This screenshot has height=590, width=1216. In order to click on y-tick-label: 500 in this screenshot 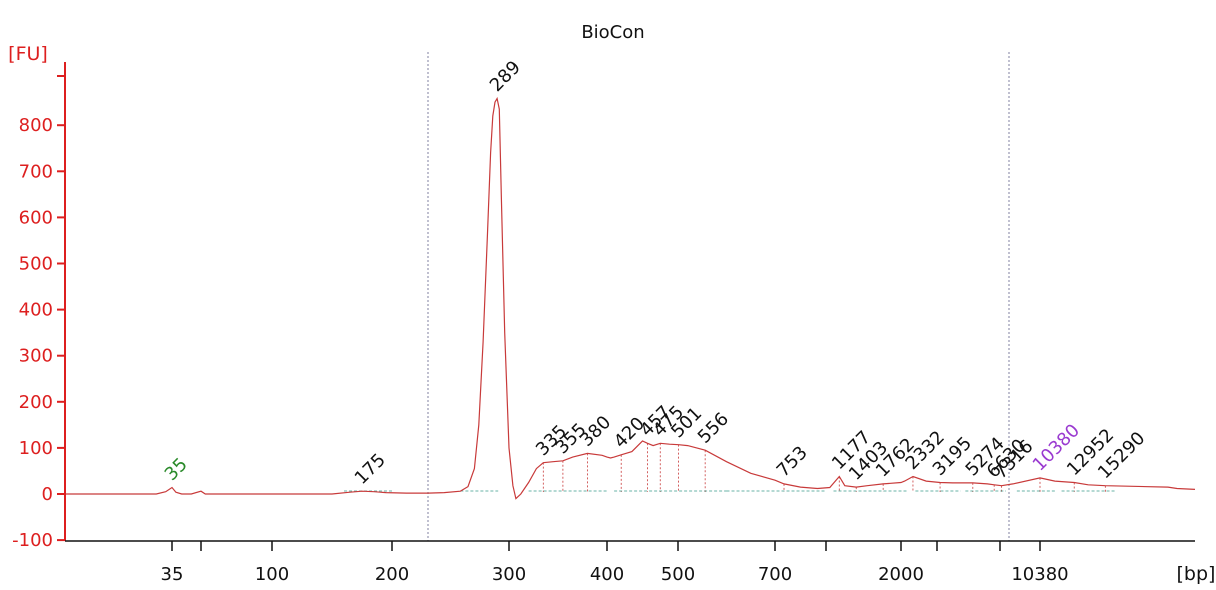, I will do `click(36, 264)`.